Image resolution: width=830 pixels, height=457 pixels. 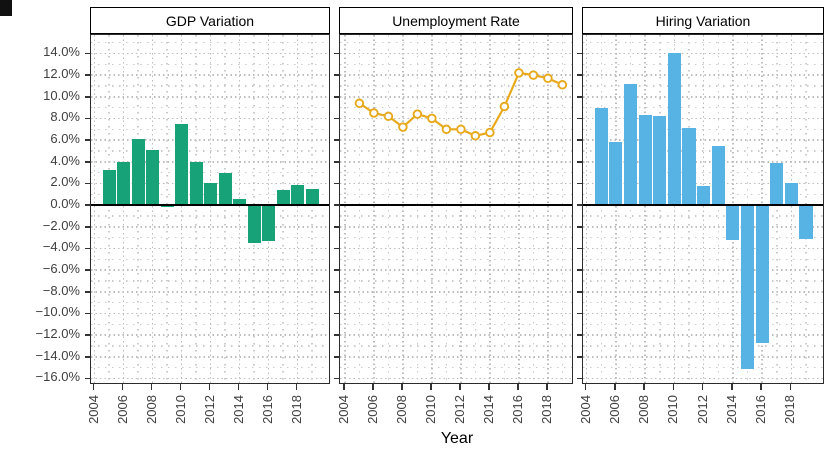 What do you see at coordinates (61, 247) in the screenshot?
I see `y-tick-label: −4.0%` at bounding box center [61, 247].